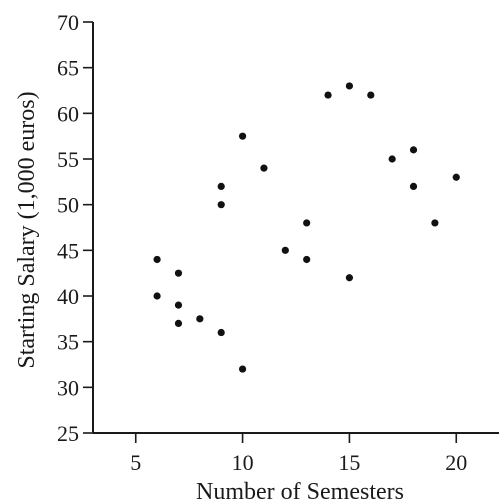 This screenshot has height=503, width=499. Describe the element at coordinates (68, 433) in the screenshot. I see `y-tick-label: 25` at that location.